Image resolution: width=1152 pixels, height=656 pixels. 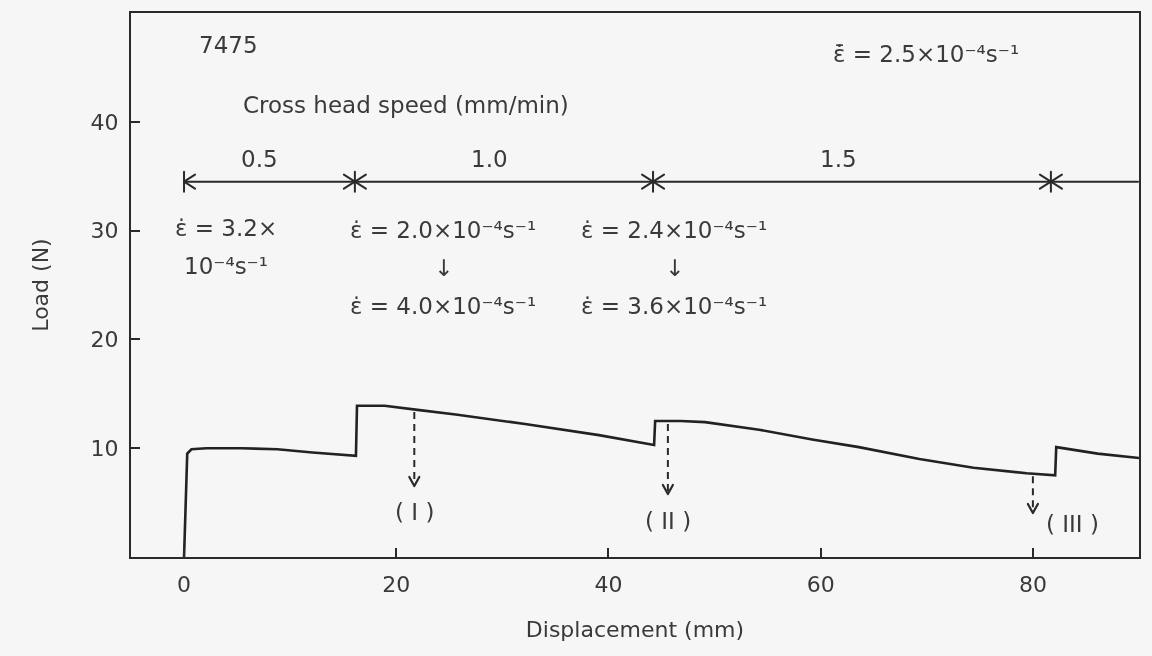 What do you see at coordinates (1032, 584) in the screenshot?
I see `x-tick-label: 80` at bounding box center [1032, 584].